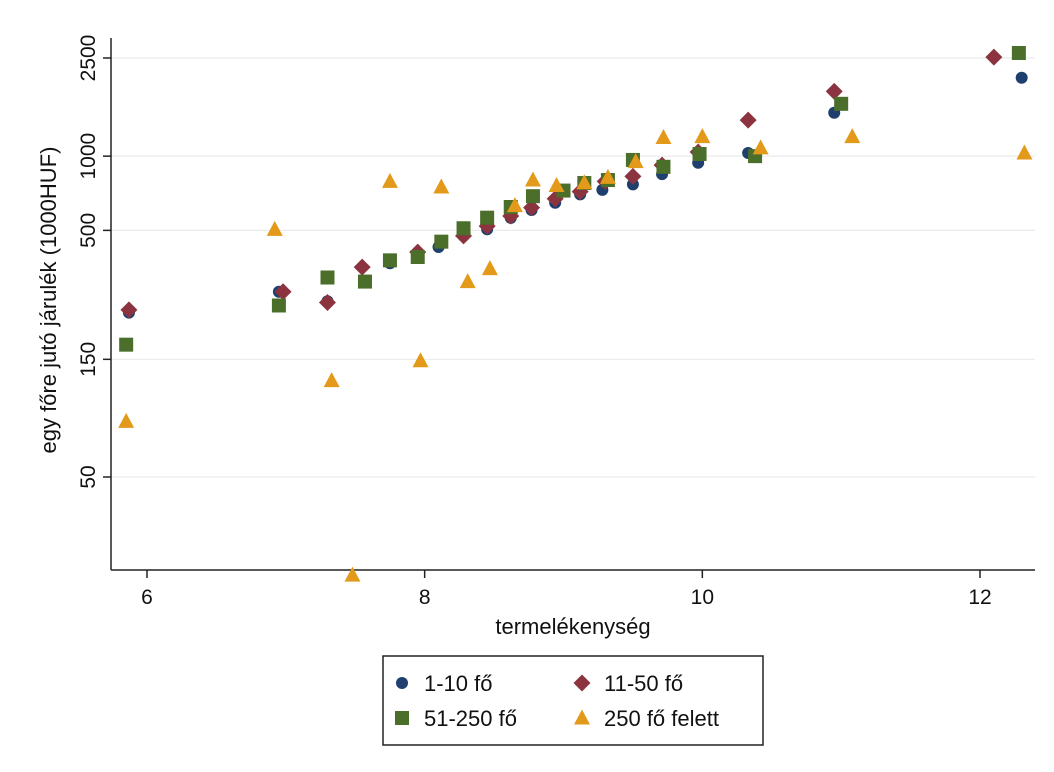 The image size is (1054, 772). What do you see at coordinates (402, 683) in the screenshot?
I see `legend-marker-circle` at bounding box center [402, 683].